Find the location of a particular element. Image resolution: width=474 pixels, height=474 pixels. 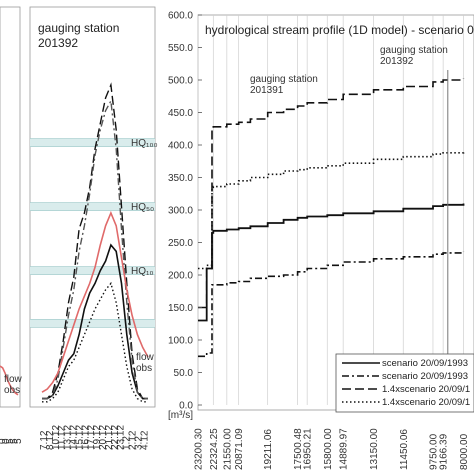

profile-x-tick: 8000.00 is located at coordinates (464, 451).